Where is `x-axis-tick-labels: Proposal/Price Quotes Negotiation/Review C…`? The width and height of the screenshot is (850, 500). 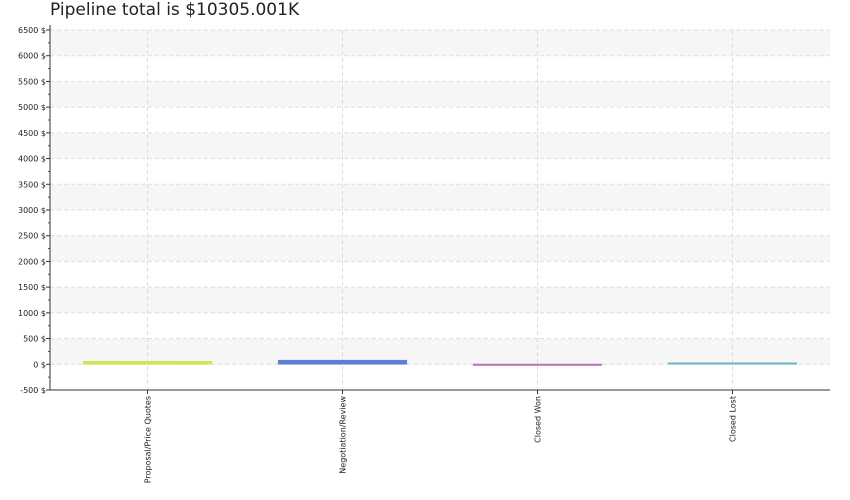
x-axis-tick-labels: Proposal/Price Quotes Negotiation/Review C… is located at coordinates (441, 440).